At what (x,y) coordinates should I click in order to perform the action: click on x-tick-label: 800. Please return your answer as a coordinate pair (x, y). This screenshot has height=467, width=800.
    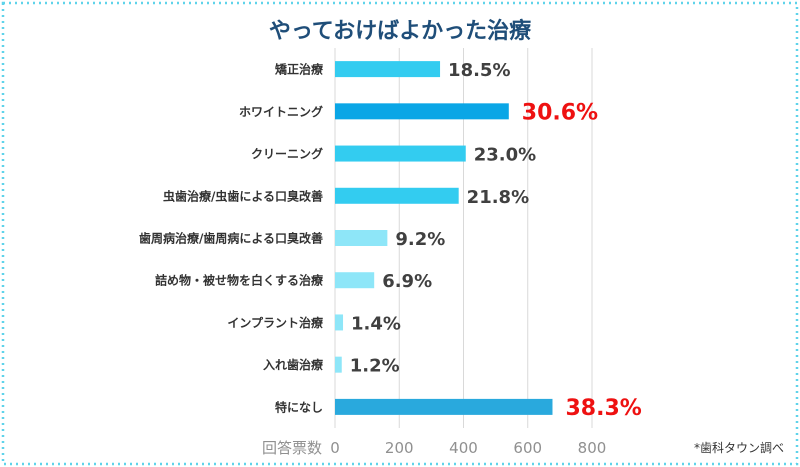
    Looking at the image, I should click on (592, 448).